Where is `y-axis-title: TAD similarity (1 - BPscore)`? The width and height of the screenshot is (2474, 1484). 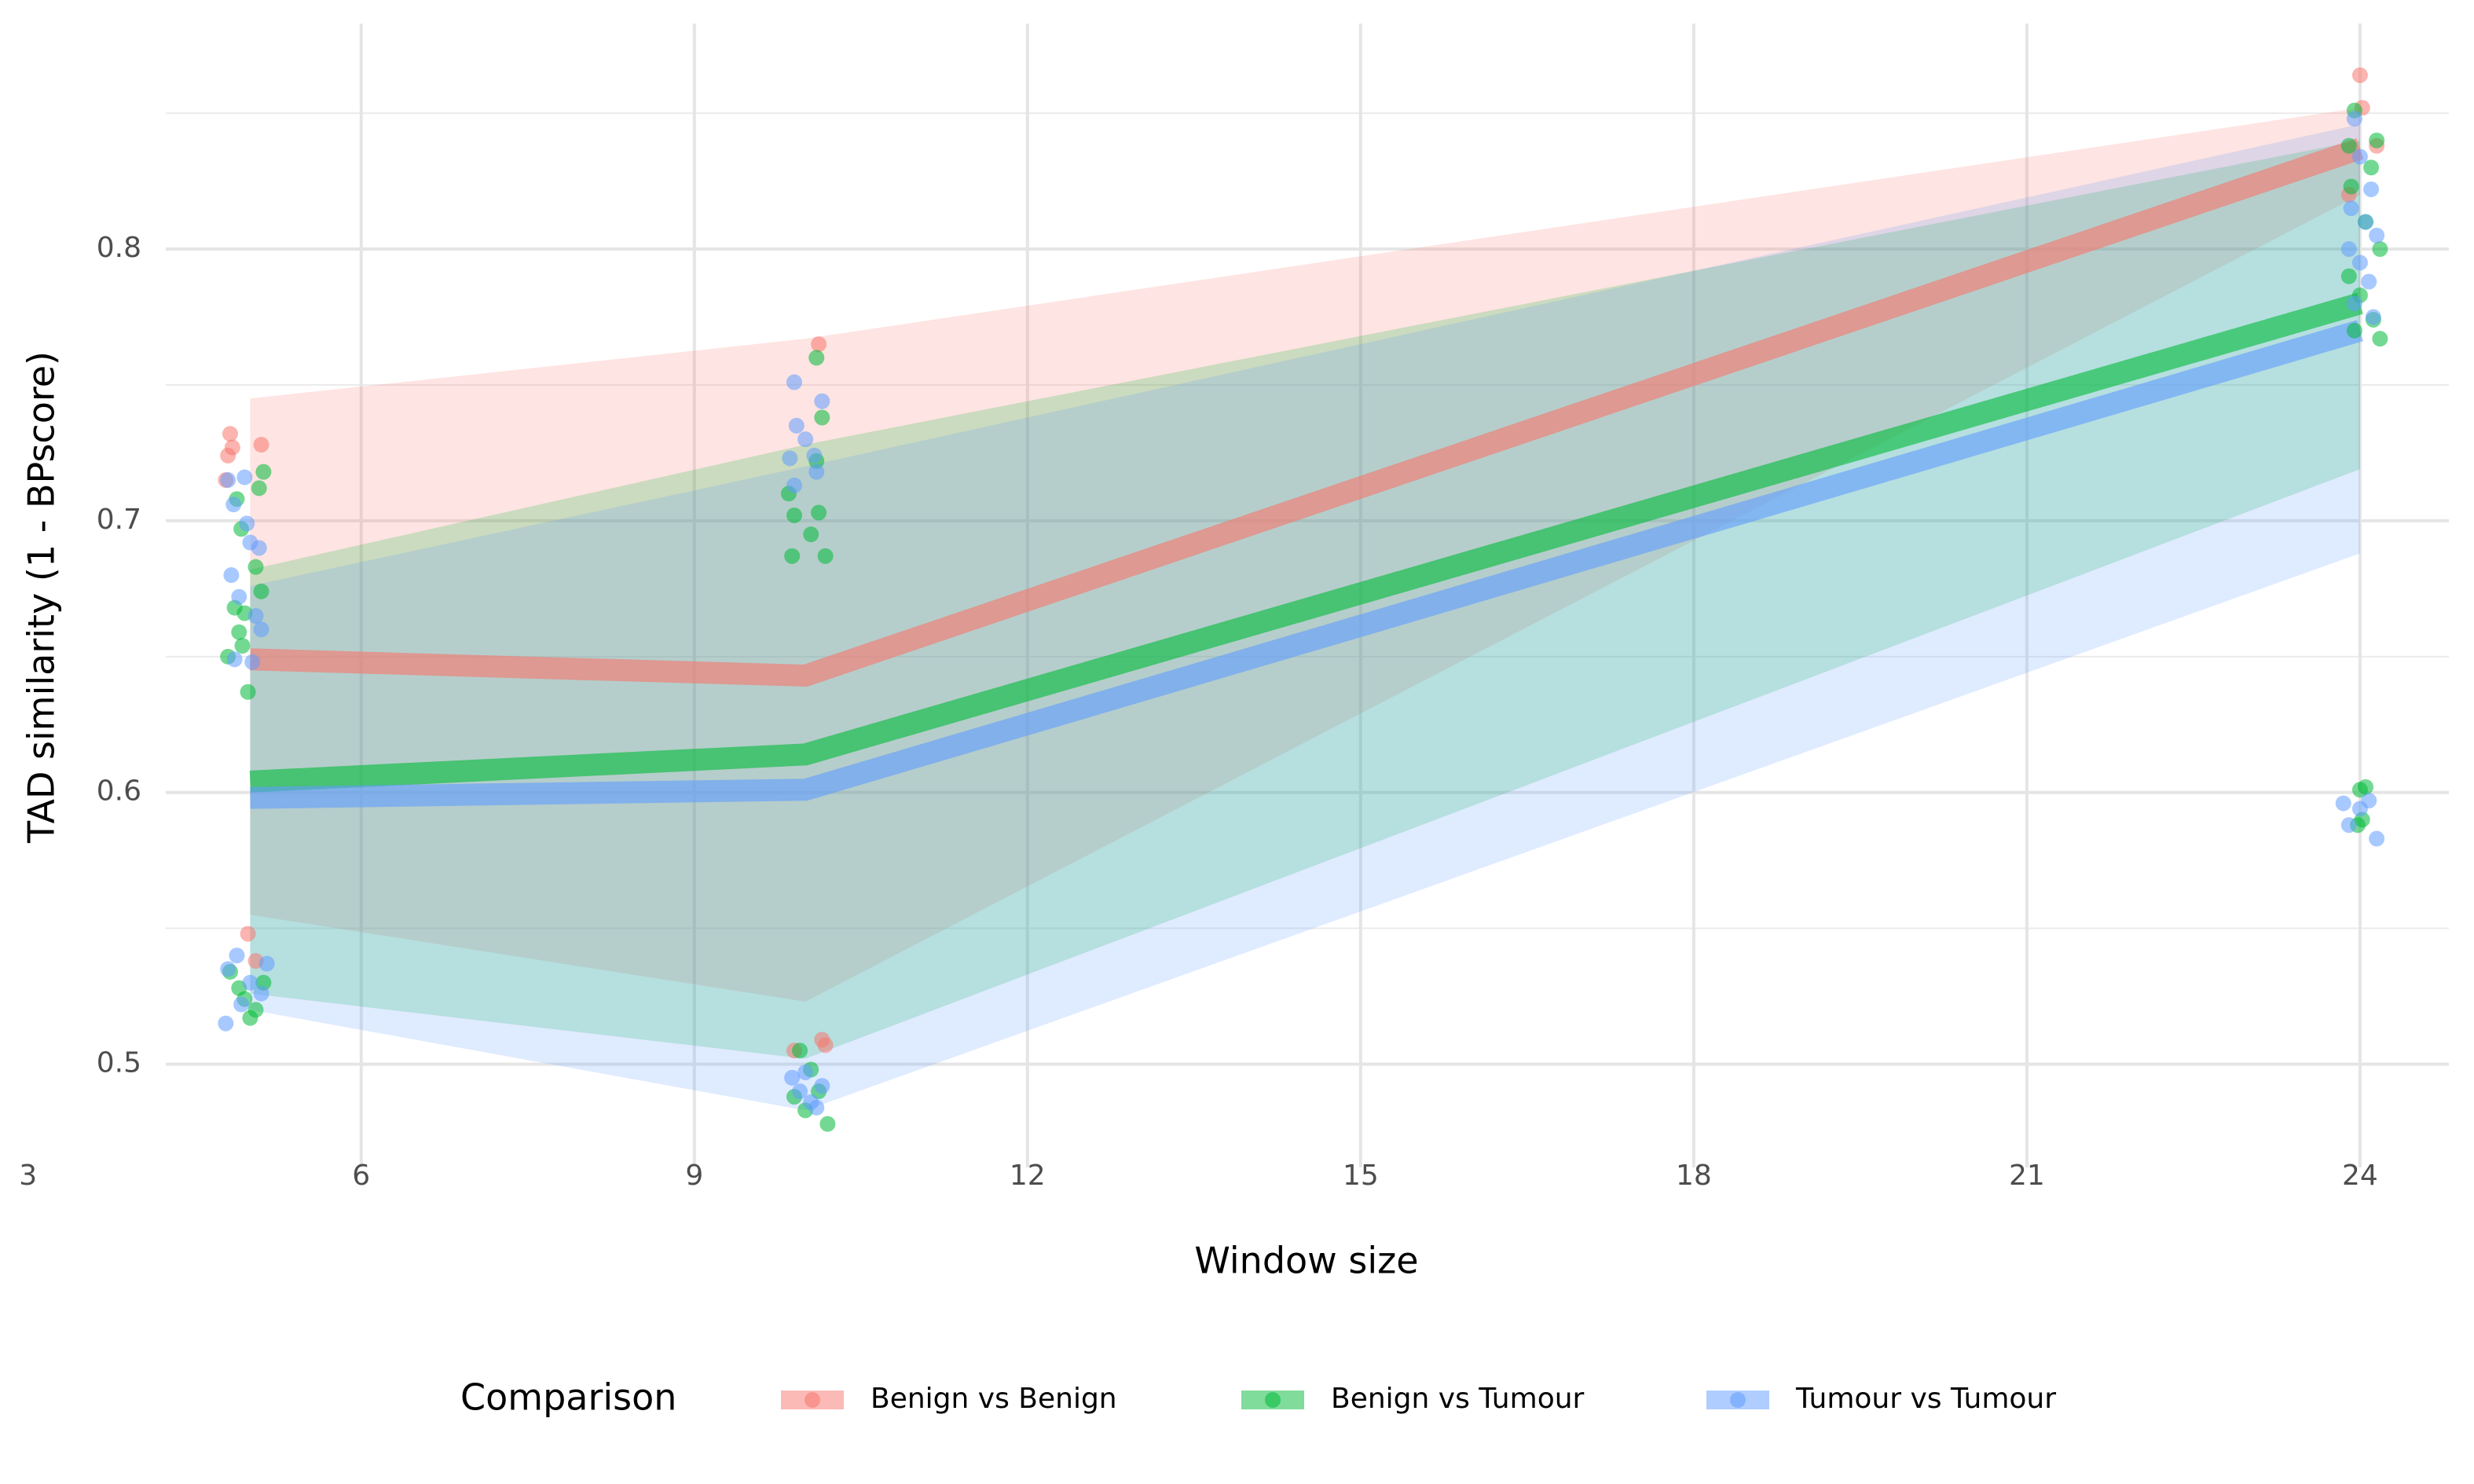
y-axis-title: TAD similarity (1 - BPscore) is located at coordinates (41, 597).